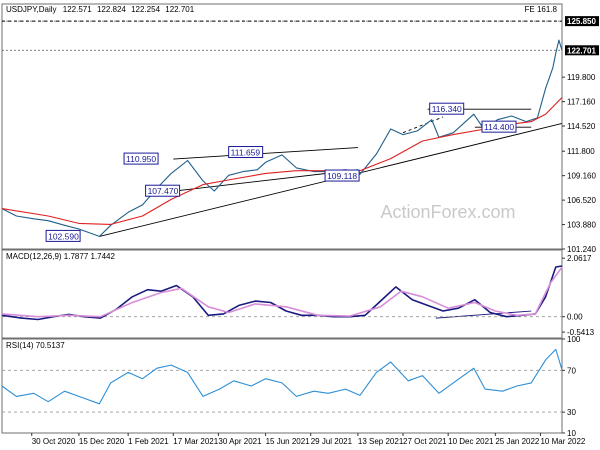 Image resolution: width=600 pixels, height=450 pixels. Describe the element at coordinates (61, 256) in the screenshot. I see `macd-pane-title: MACD(12,26,9) 1.7877 1.7442` at that location.